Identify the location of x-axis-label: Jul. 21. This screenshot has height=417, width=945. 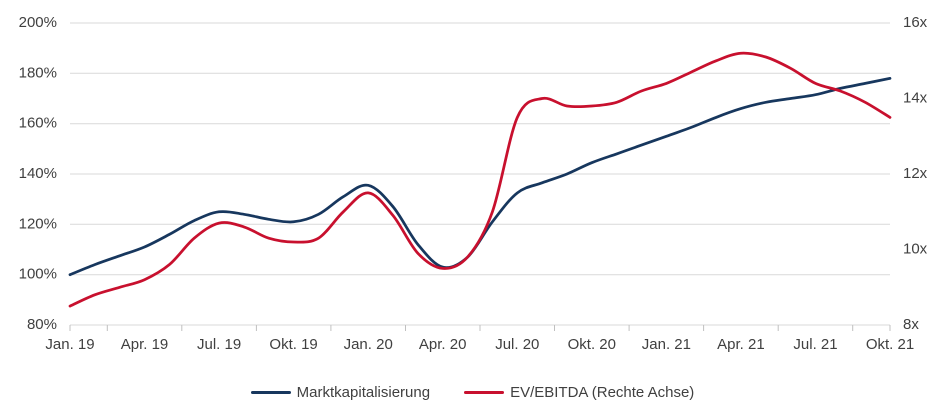
(815, 344).